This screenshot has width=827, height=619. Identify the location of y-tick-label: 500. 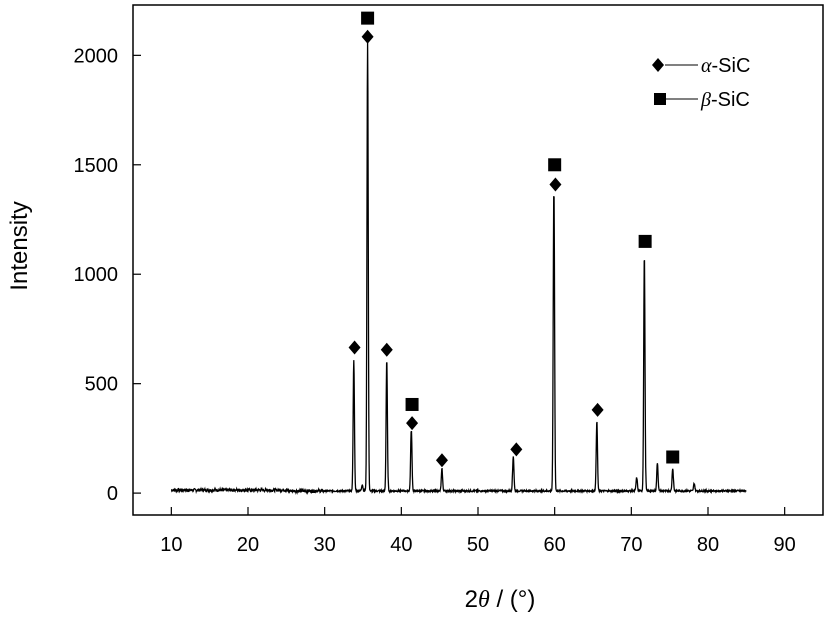
(101, 385).